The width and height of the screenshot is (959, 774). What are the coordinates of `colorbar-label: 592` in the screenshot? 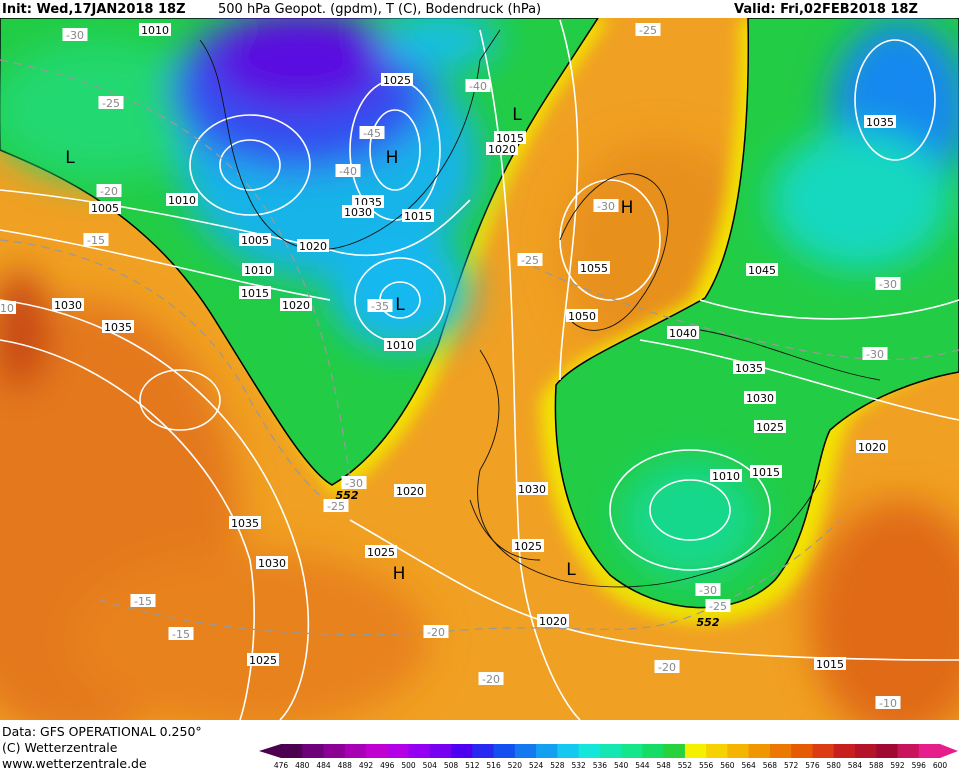 It's located at (897, 765).